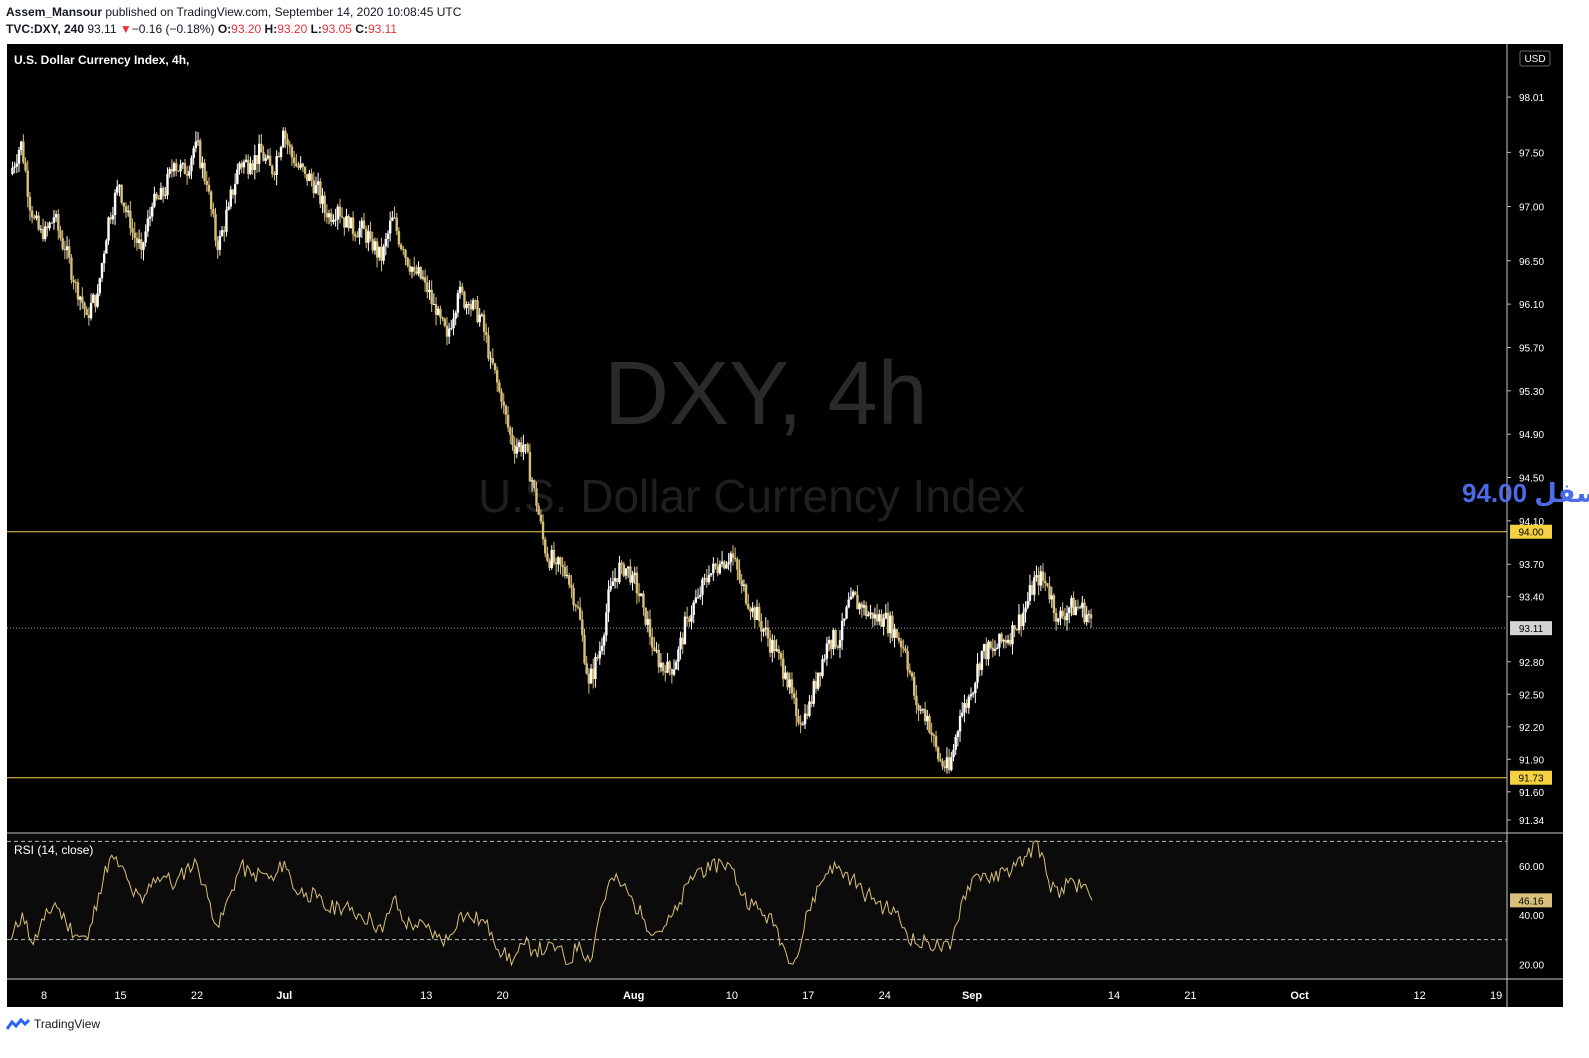  I want to click on rsi-series: 60.00 40.00 20.00 46.16, so click(779, 905).